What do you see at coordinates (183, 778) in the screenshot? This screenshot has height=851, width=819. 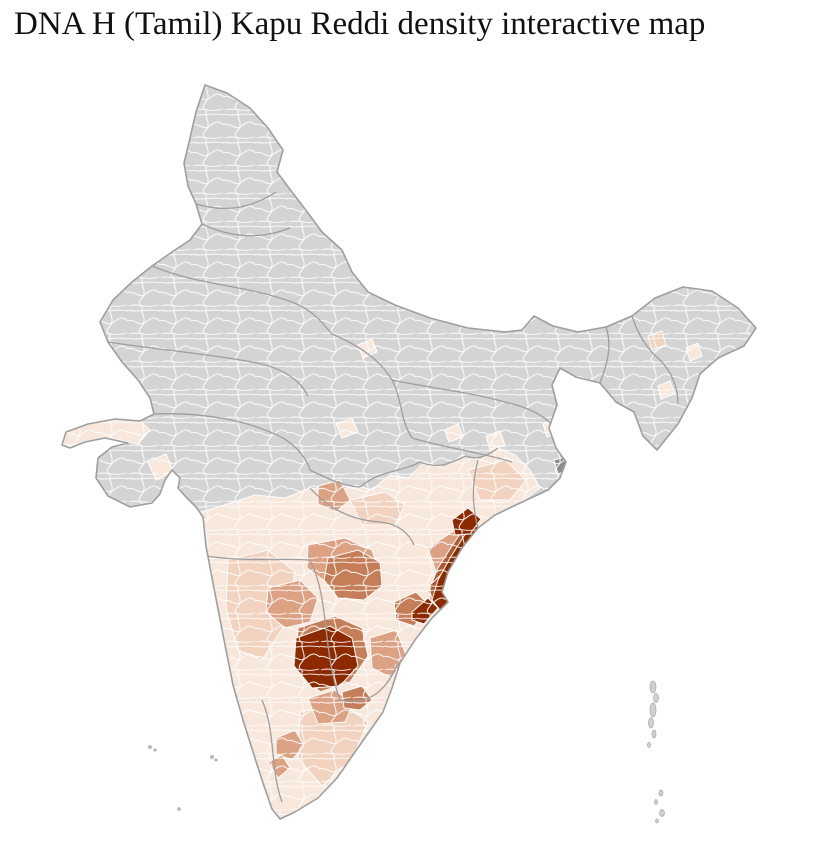 I see `lakshadweep-islands` at bounding box center [183, 778].